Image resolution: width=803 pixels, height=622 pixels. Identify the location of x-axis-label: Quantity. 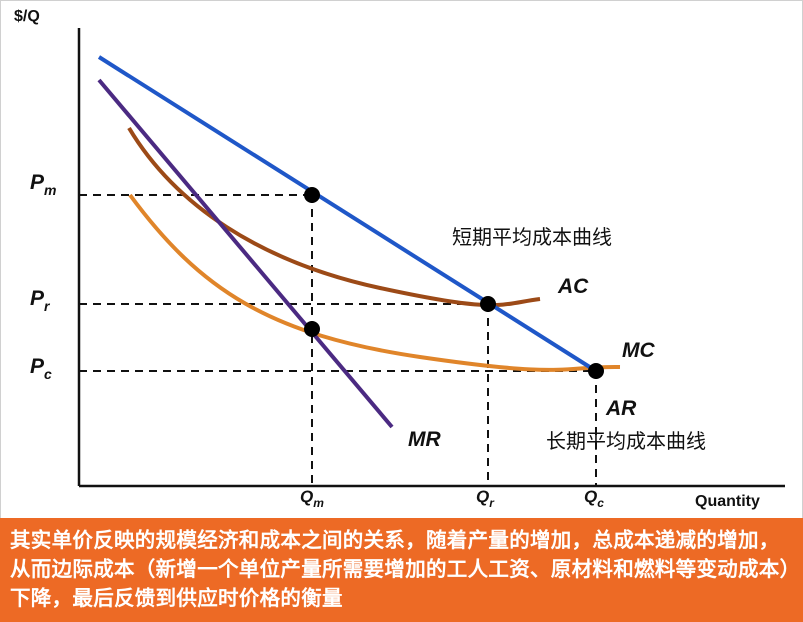
(727, 501).